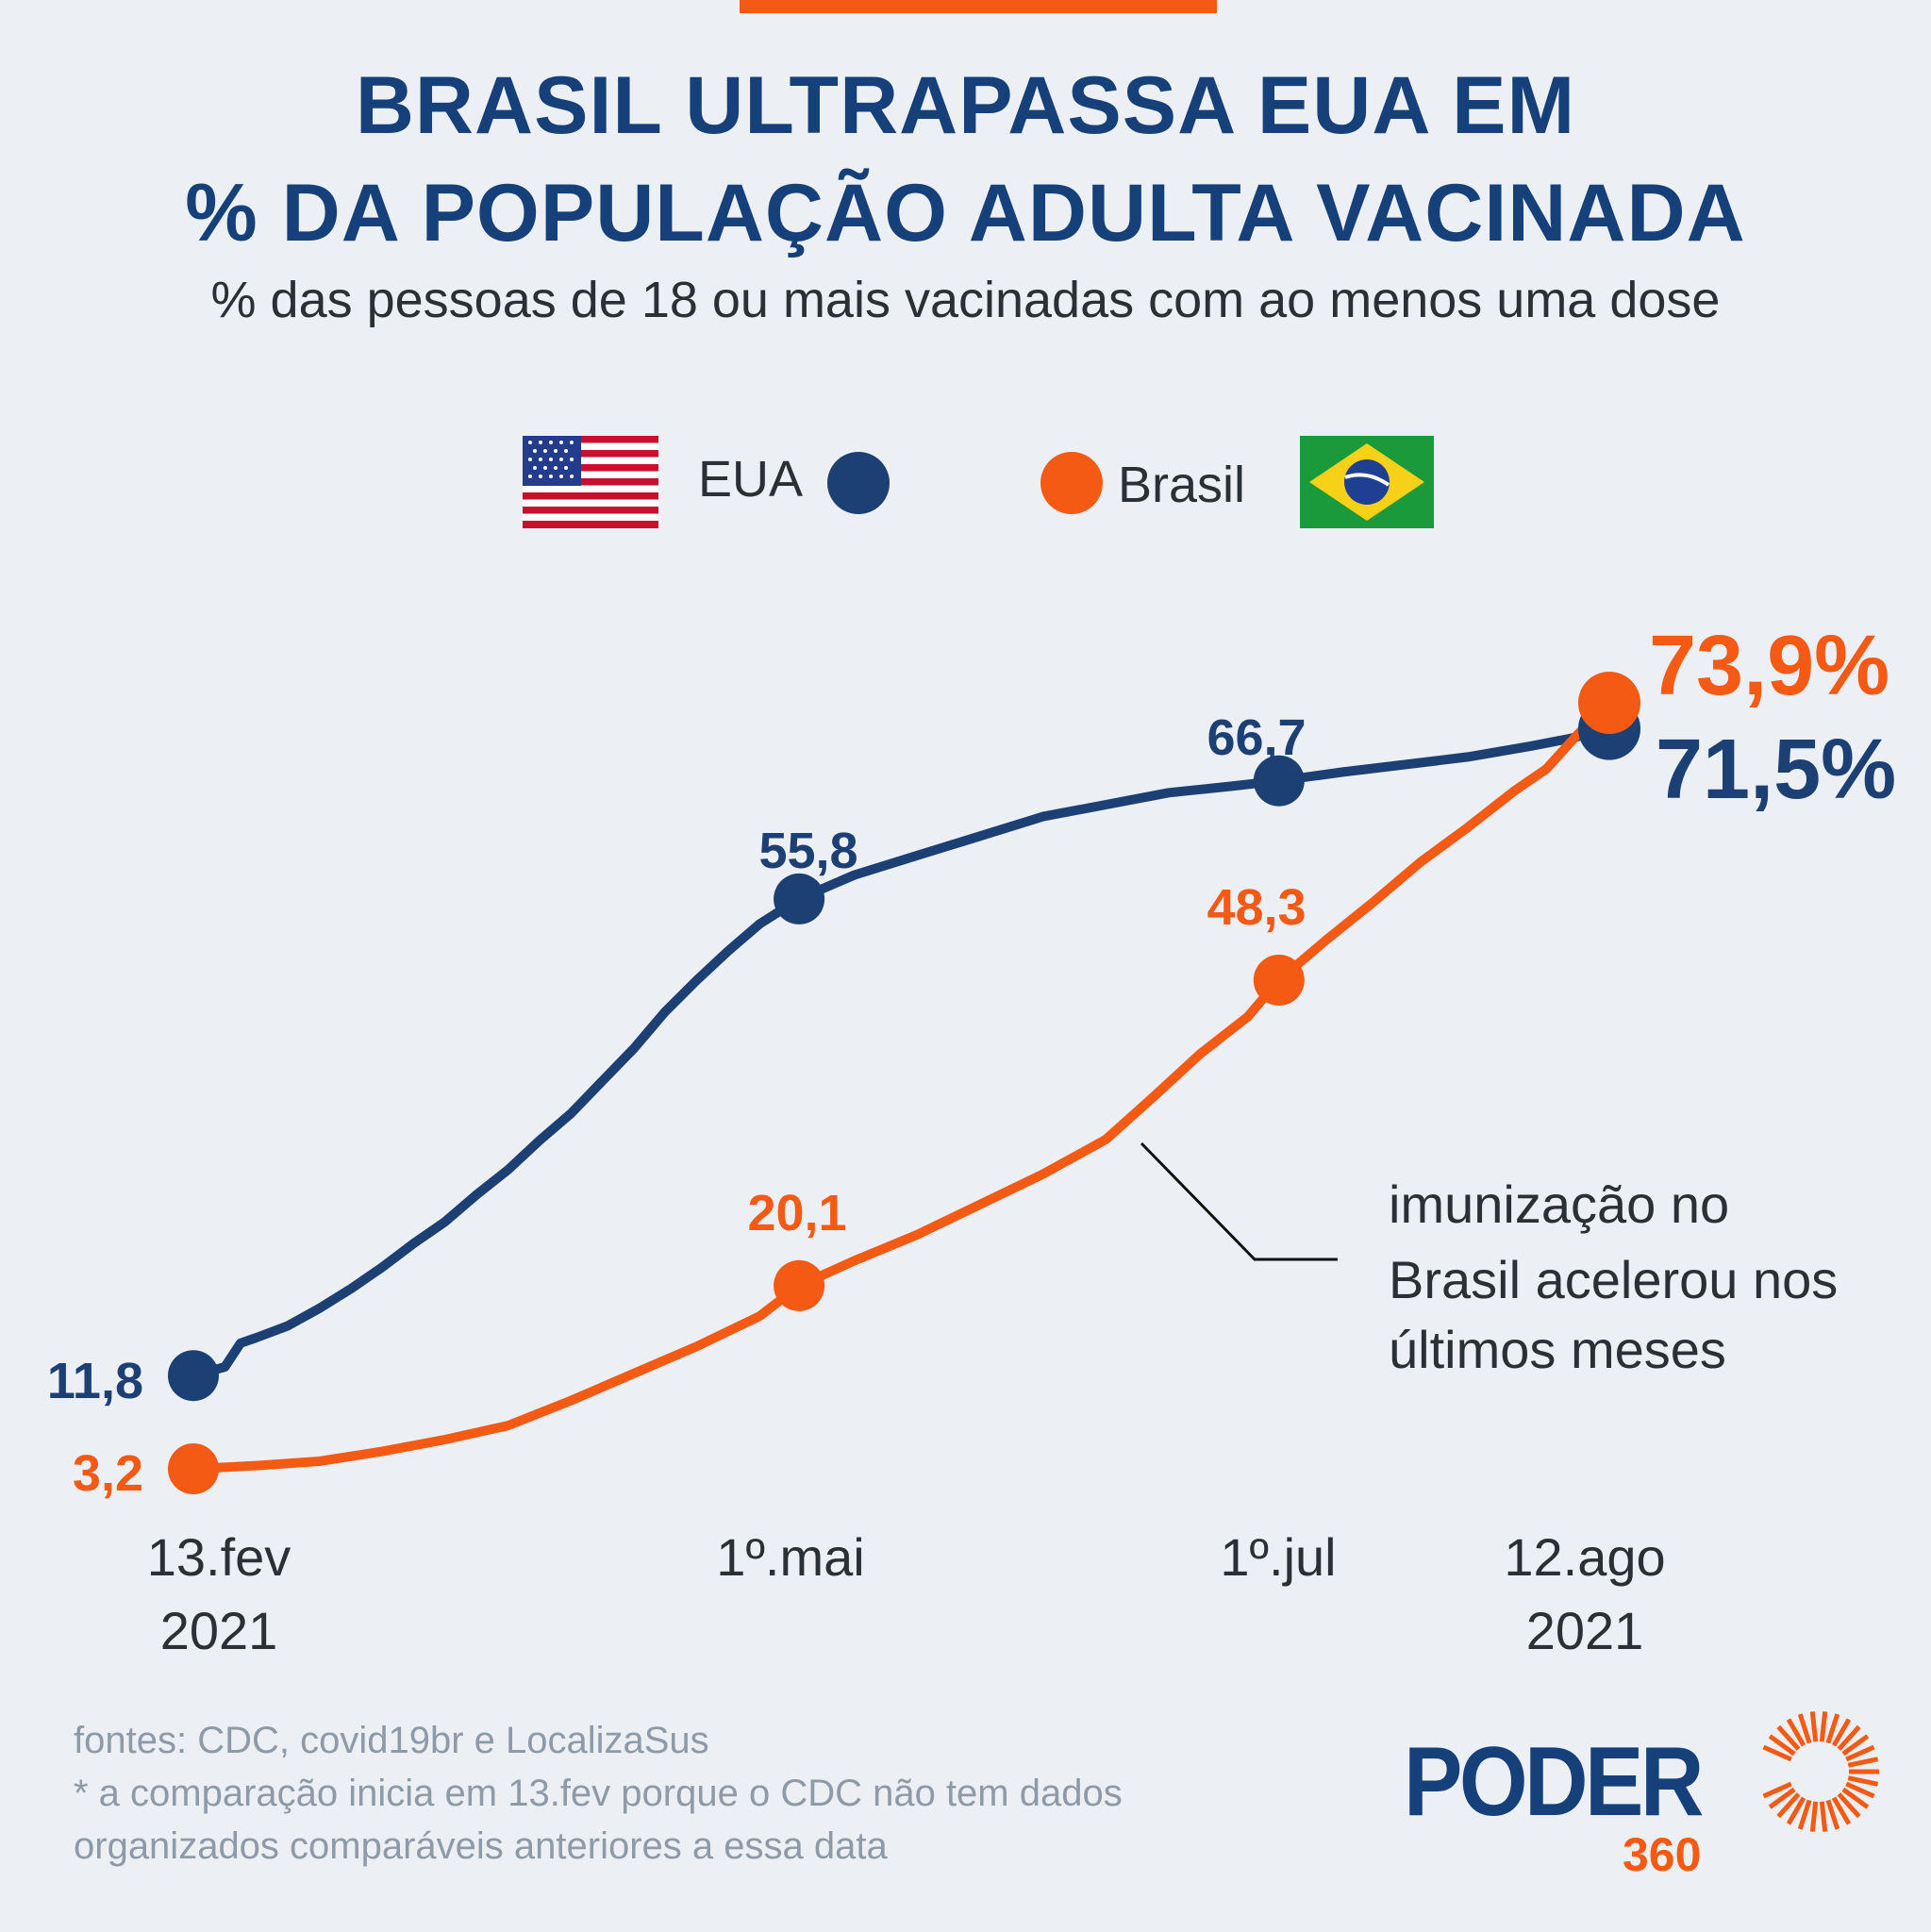  Describe the element at coordinates (219, 1630) in the screenshot. I see `x-tick-13fev-year: 2021` at that location.